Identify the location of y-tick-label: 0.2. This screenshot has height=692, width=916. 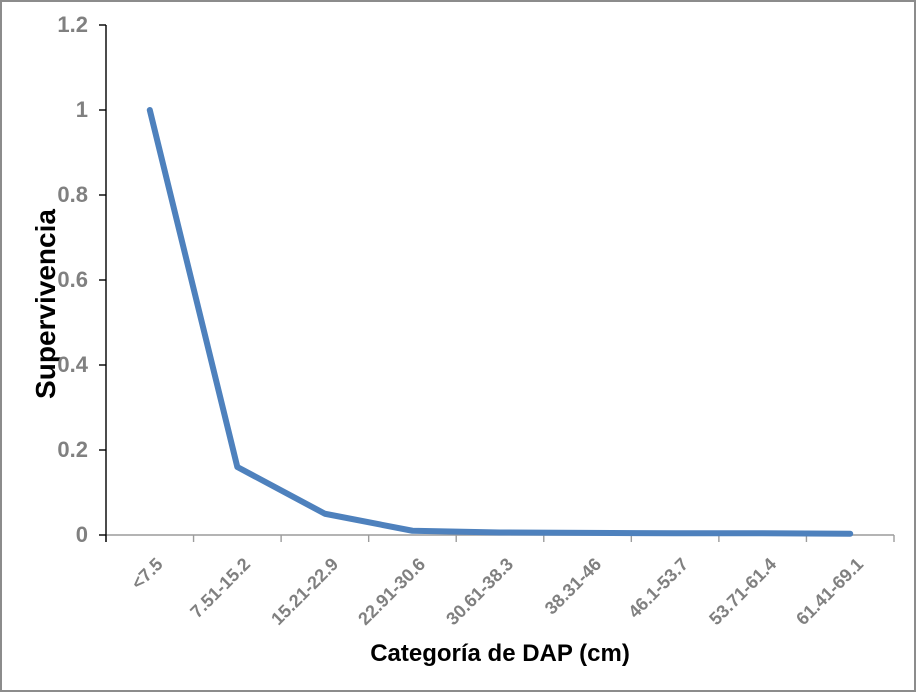
(72, 449).